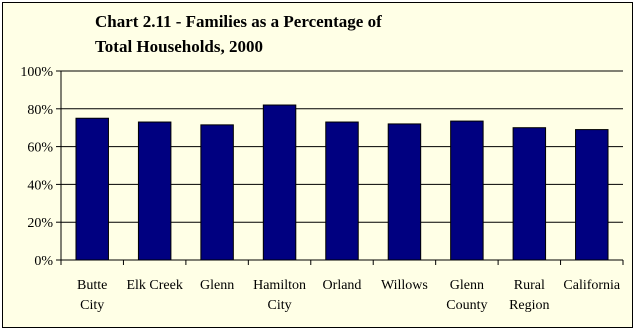 Image resolution: width=637 pixels, height=332 pixels. What do you see at coordinates (238, 21) in the screenshot?
I see `chart-title-line-1: Chart 2.11 - Families as a Percentage of` at bounding box center [238, 21].